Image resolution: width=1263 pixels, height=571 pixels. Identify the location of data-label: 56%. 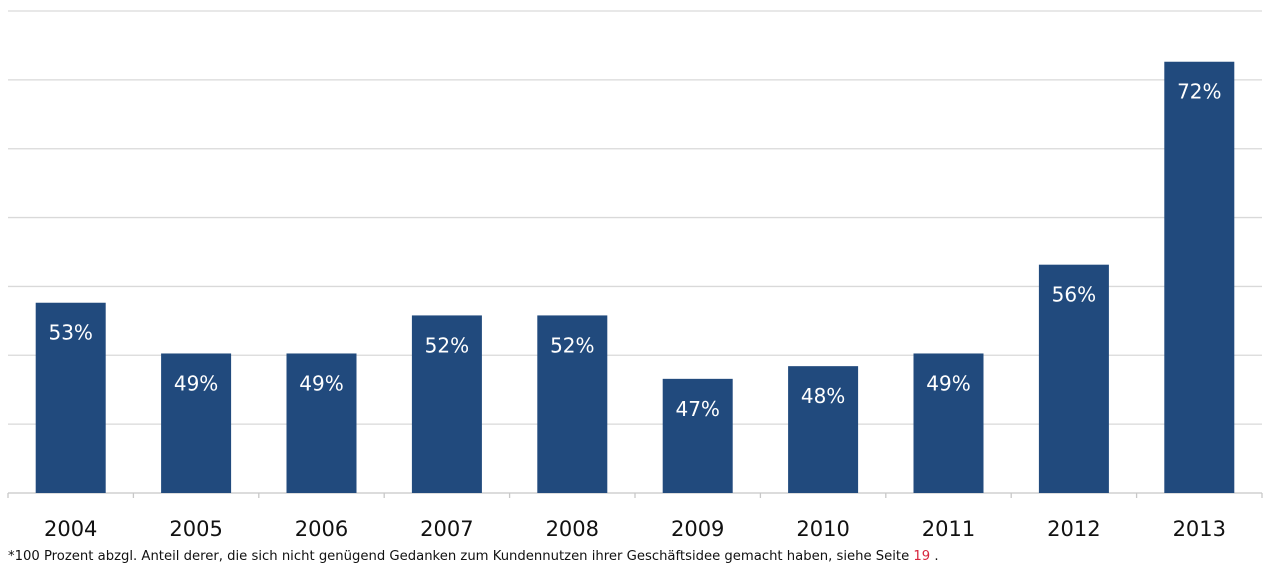
(1074, 295).